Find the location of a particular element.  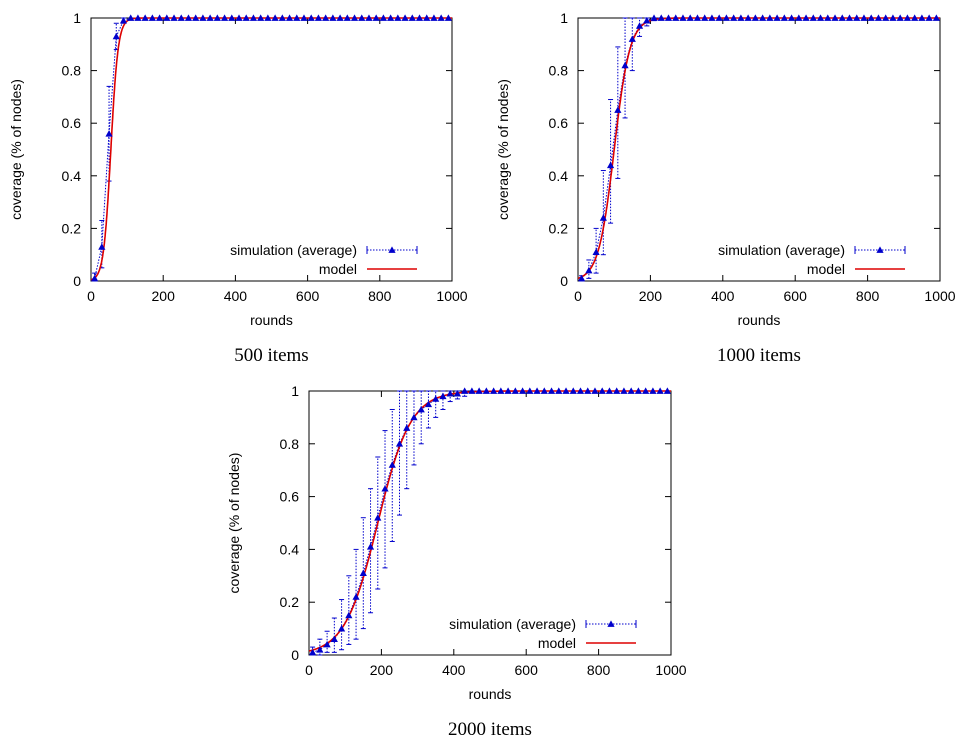

x-tick-label: 200 is located at coordinates (164, 296).